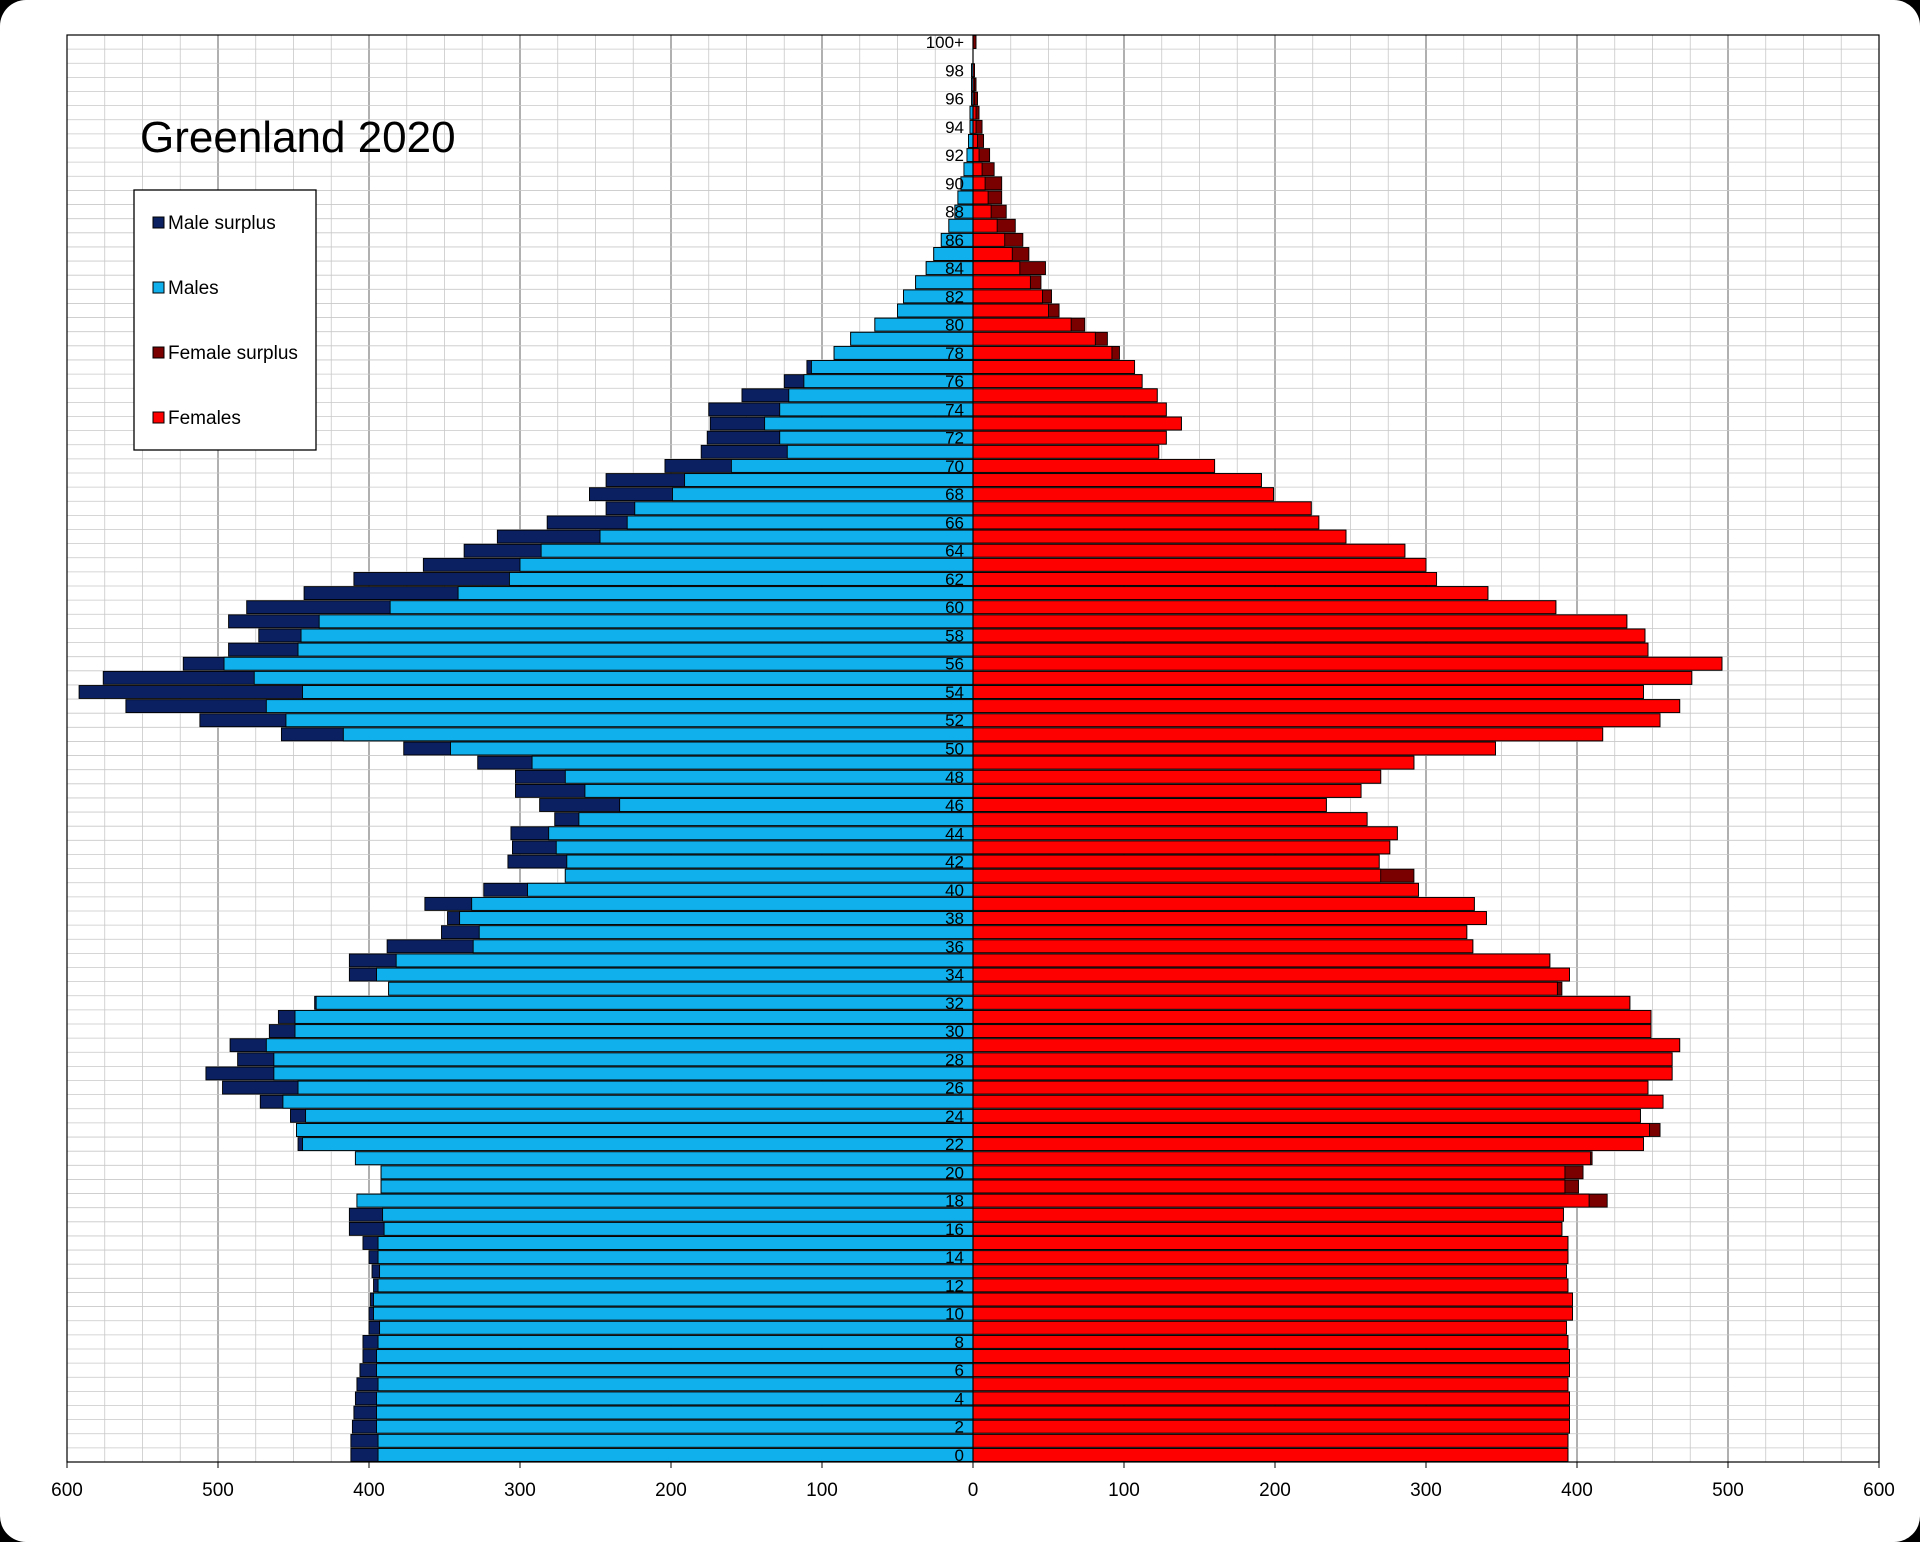  What do you see at coordinates (954, 1229) in the screenshot?
I see `age-label: 16` at bounding box center [954, 1229].